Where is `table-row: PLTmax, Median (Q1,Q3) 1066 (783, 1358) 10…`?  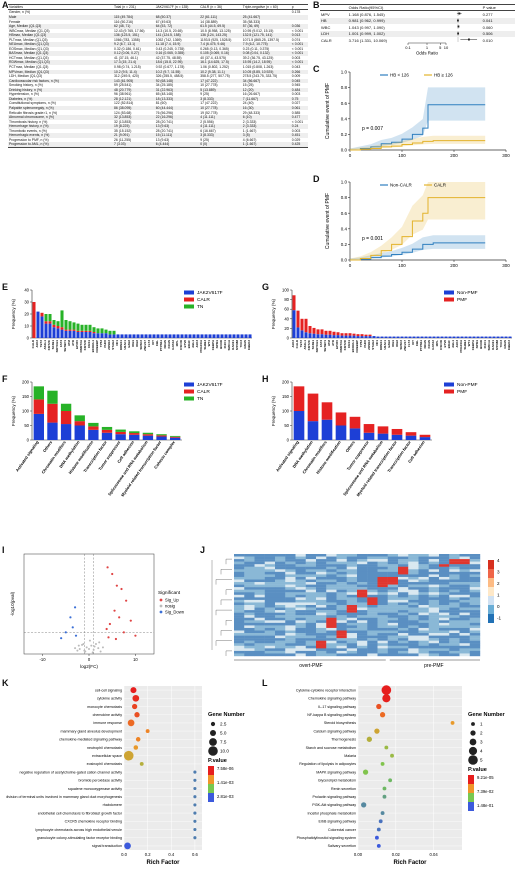
table-row: PLTmax, Median (Q1,Q3) 1066 (783, 1358) 10… is located at coordinates (158, 40).